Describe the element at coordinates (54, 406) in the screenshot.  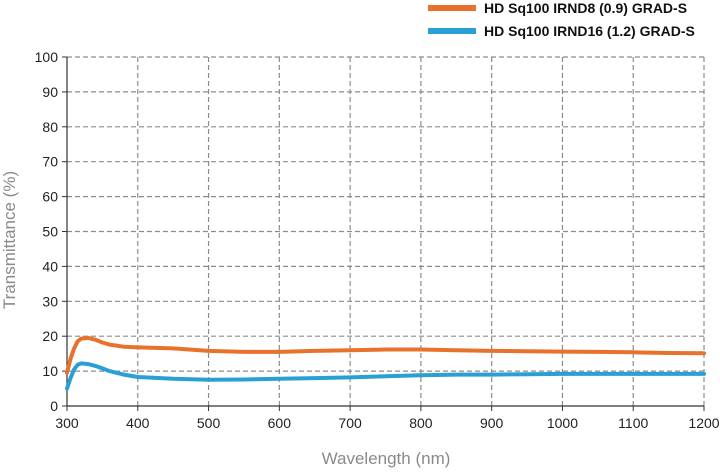
I see `y-tick-label: 0` at that location.